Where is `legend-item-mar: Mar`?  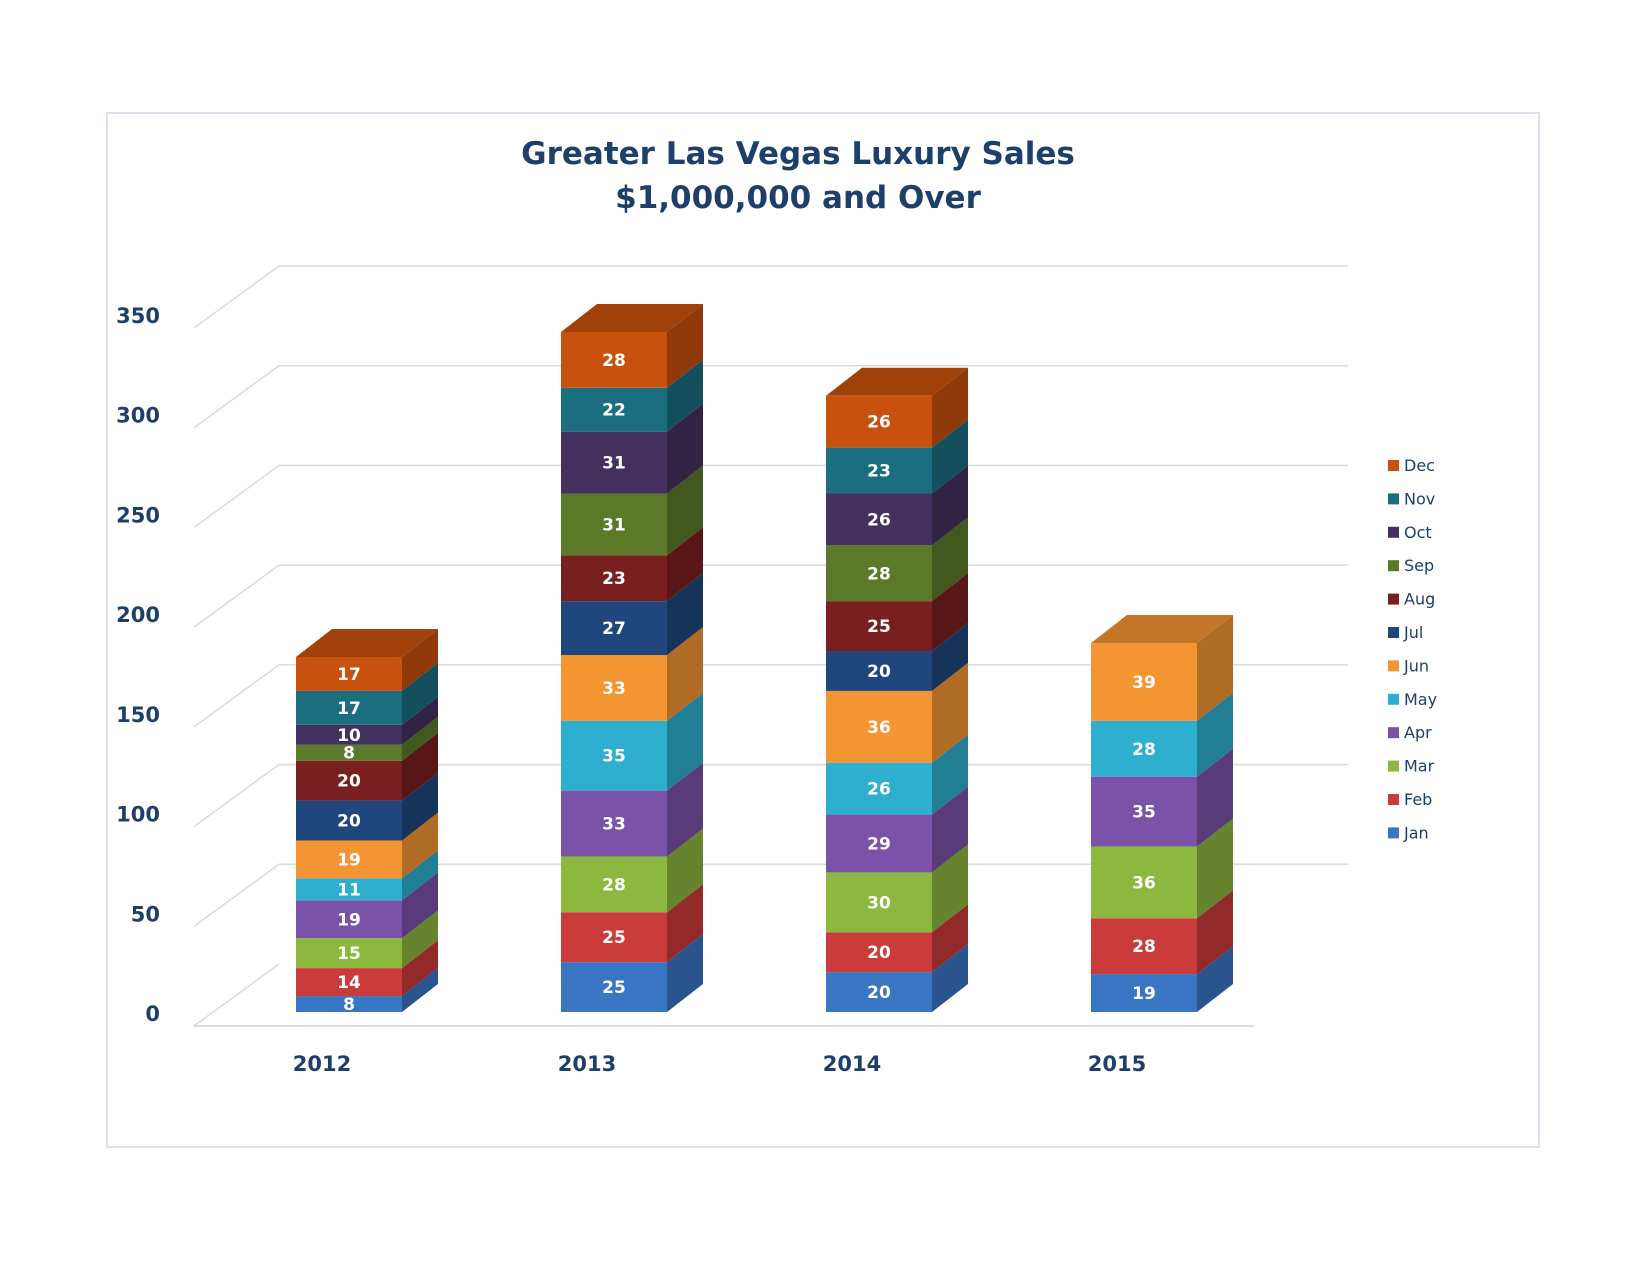 legend-item-mar: Mar is located at coordinates (1411, 766).